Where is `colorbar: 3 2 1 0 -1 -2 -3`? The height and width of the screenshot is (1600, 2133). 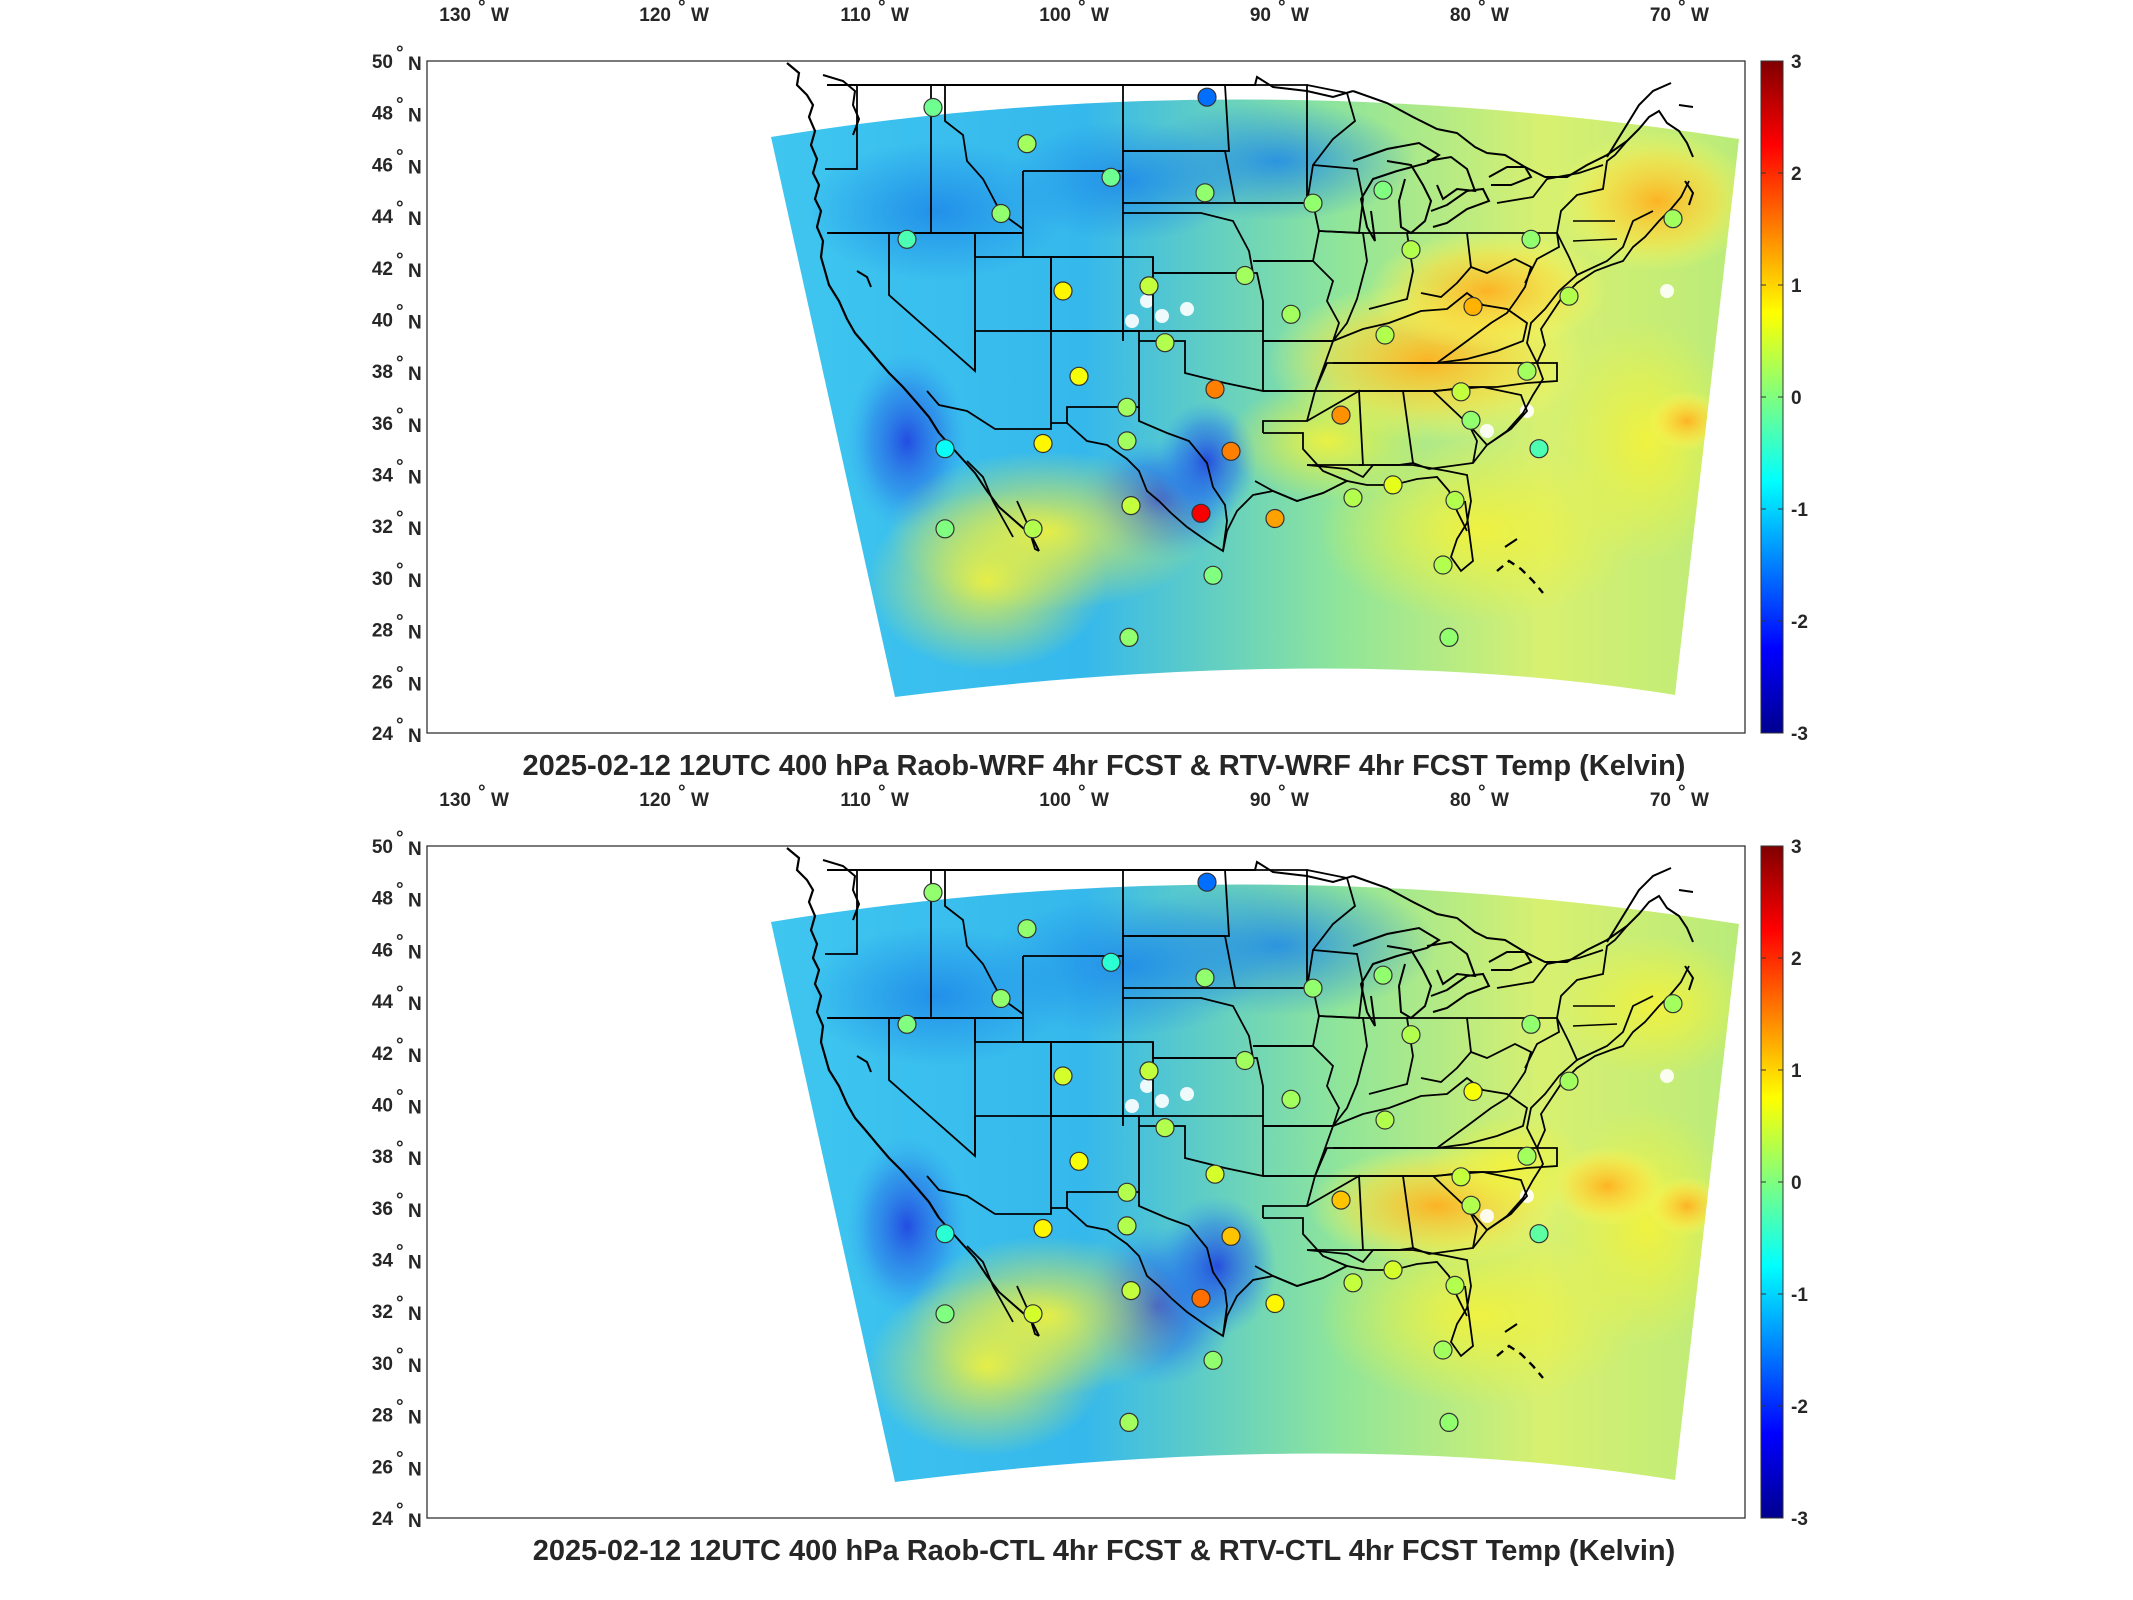 colorbar: 3 2 1 0 -1 -2 -3 is located at coordinates (1784, 398).